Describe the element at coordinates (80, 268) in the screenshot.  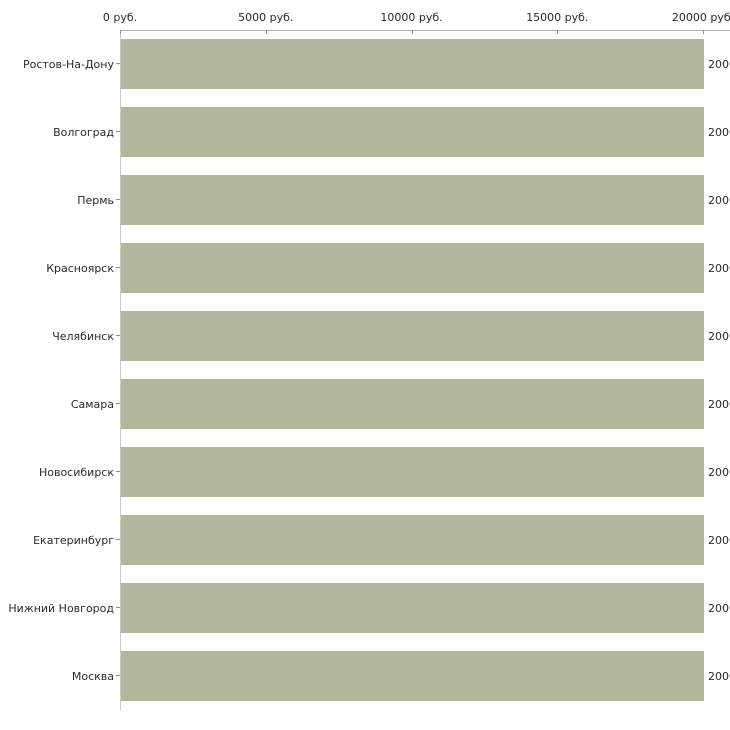
I see `category-label: Красноярск` at that location.